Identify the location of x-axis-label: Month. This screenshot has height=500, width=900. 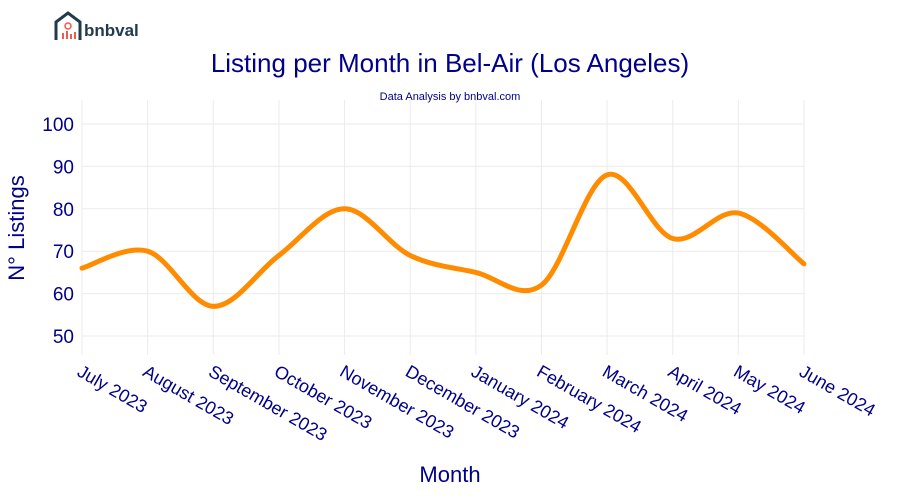
(449, 474).